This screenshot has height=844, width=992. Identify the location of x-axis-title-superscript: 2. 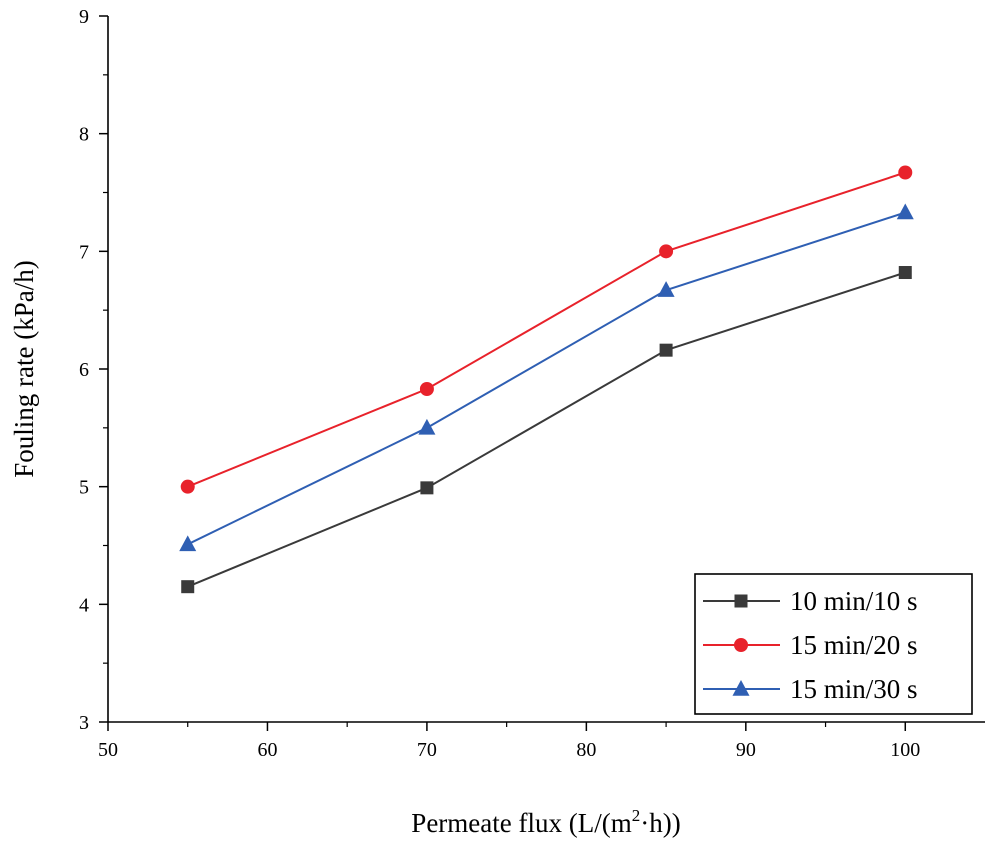
(636, 815).